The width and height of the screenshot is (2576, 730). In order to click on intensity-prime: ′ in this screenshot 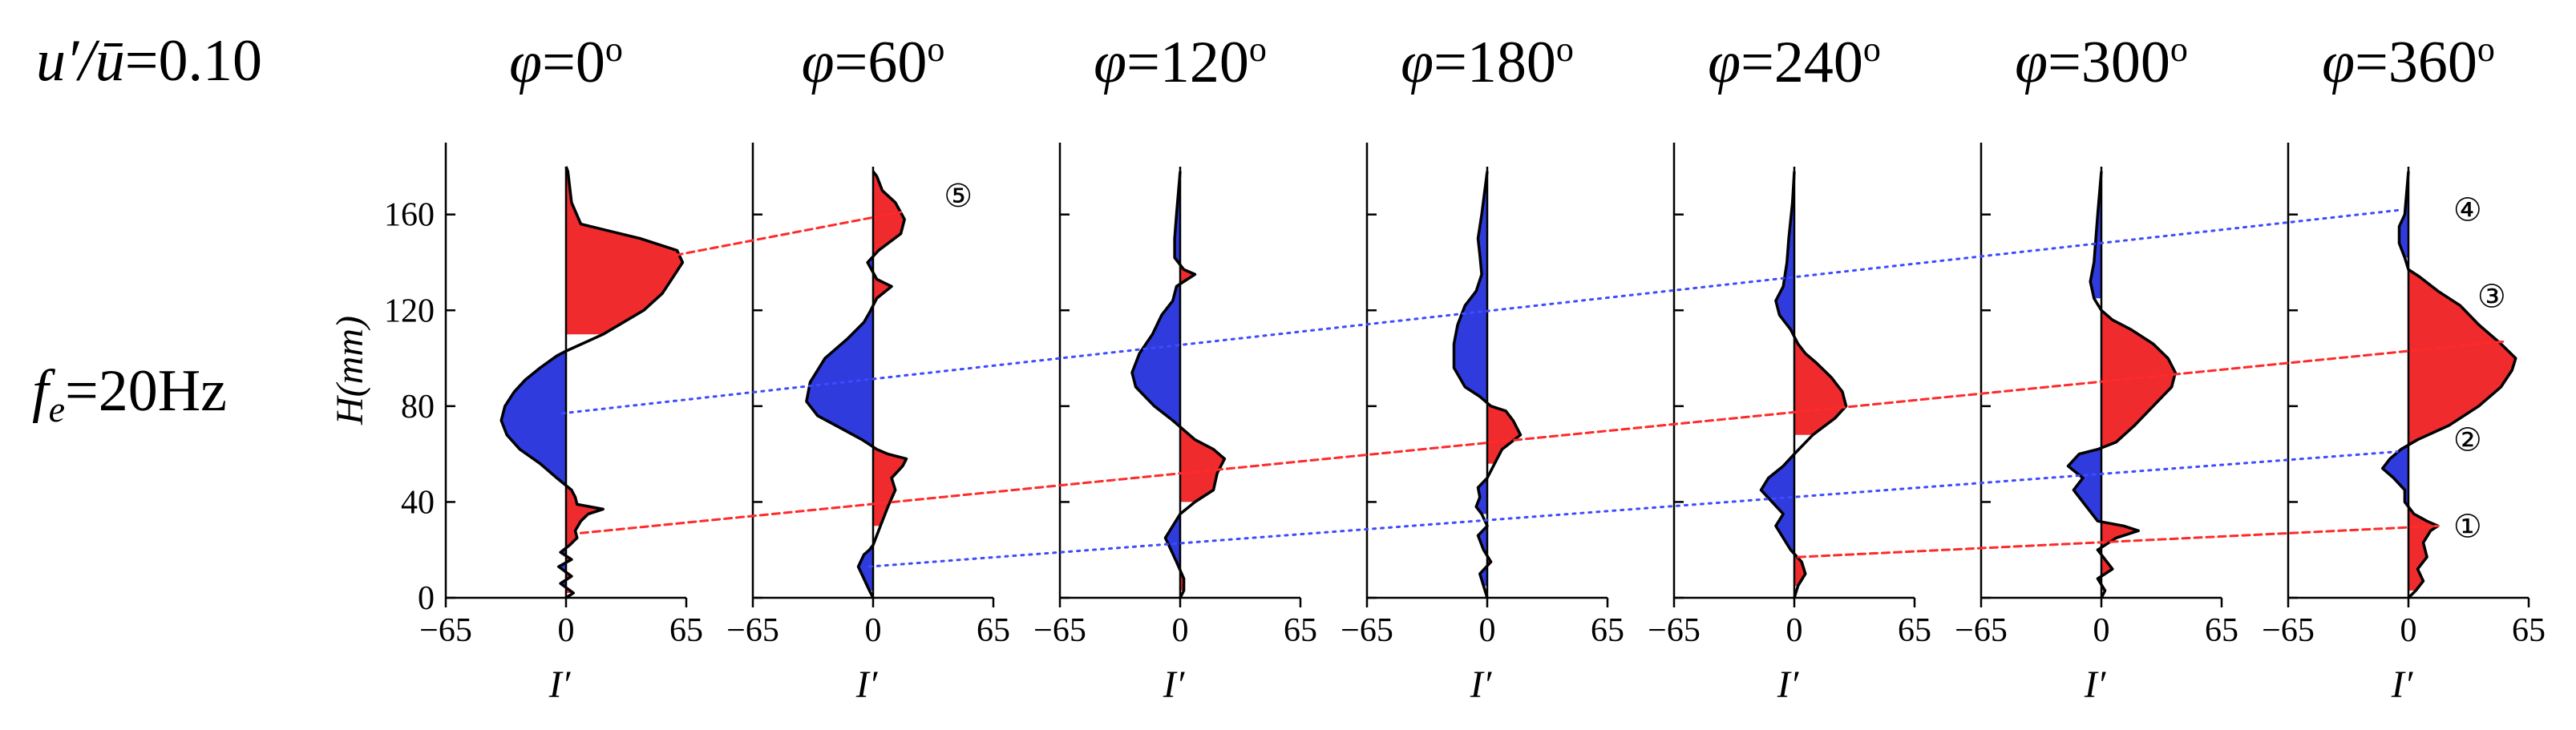, I will do `click(73, 61)`.